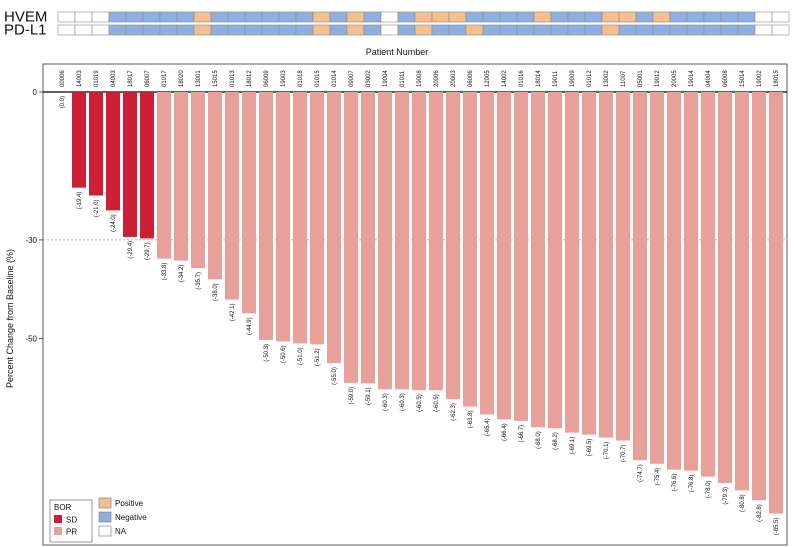  Describe the element at coordinates (471, 420) in the screenshot. I see `data-label: (-63.8)` at that location.